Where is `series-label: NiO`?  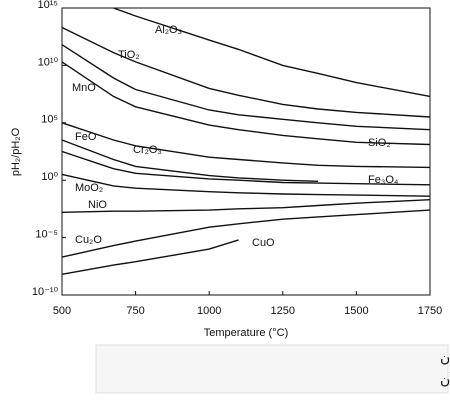
series-label: NiO is located at coordinates (97, 205).